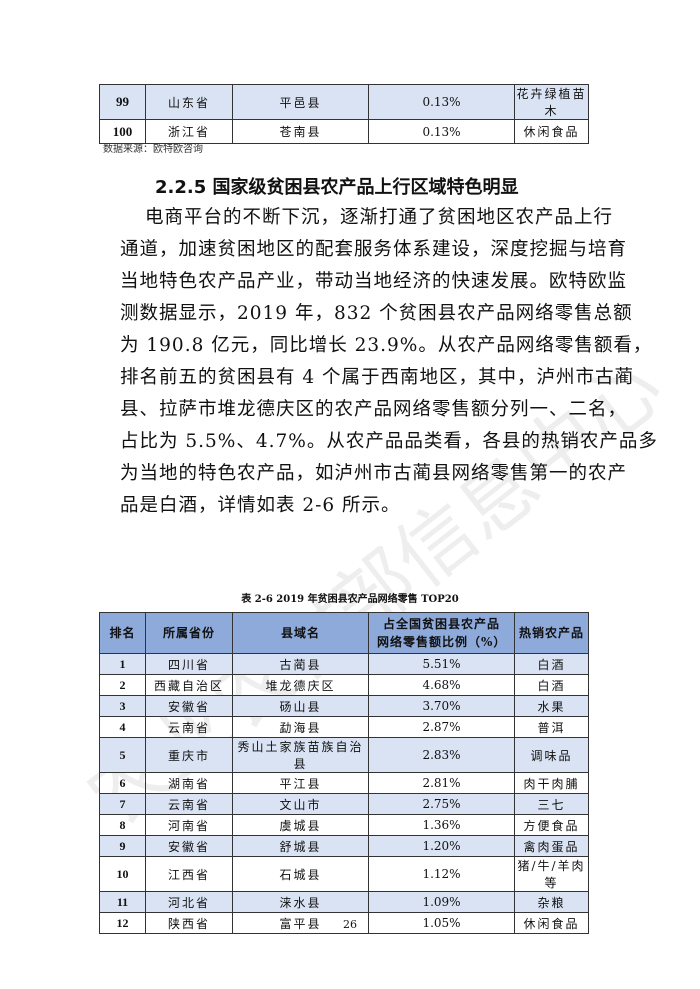  Describe the element at coordinates (300, 102) in the screenshot. I see `table-cell: 平邑县` at that location.